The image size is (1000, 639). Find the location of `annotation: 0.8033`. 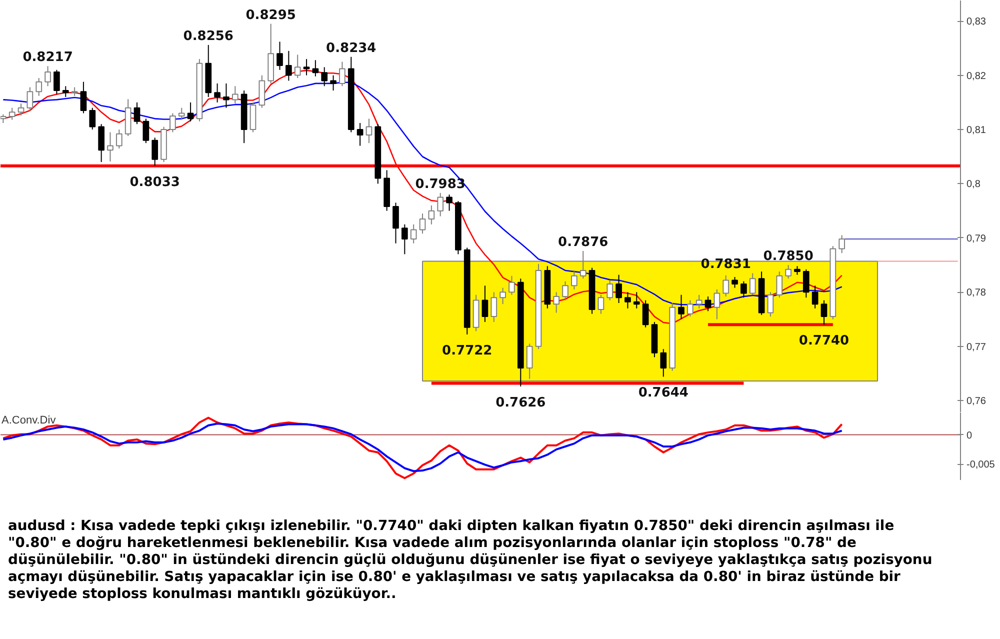

annotation: 0.8033 is located at coordinates (155, 182).